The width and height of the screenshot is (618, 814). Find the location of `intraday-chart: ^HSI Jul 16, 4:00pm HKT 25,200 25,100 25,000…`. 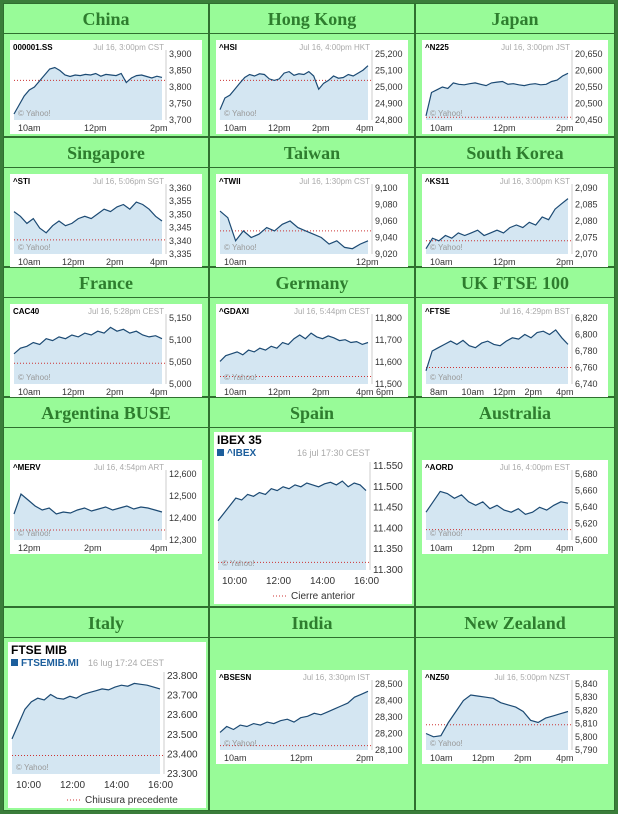

intraday-chart: ^HSI Jul 16, 4:00pm HKT 25,200 25,100 25,000… is located at coordinates (311, 88).